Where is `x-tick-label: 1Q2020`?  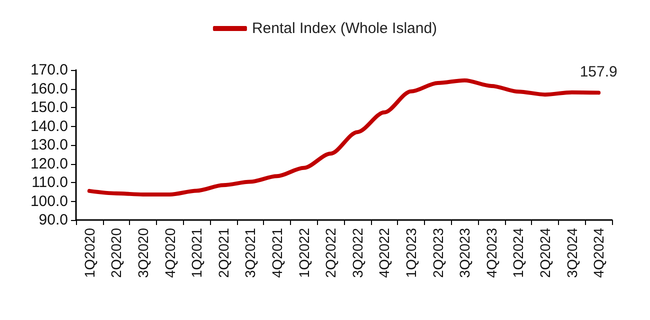
x-tick-label: 1Q2020 is located at coordinates (89, 253).